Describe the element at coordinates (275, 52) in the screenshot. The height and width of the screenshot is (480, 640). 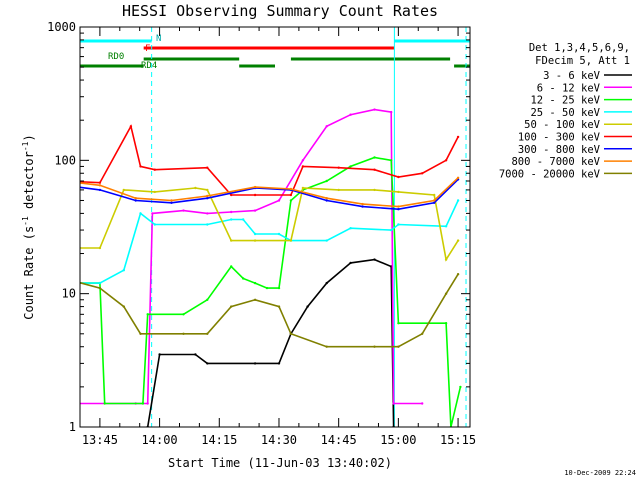
I see `flag-bars: NF RD0 RD4` at that location.